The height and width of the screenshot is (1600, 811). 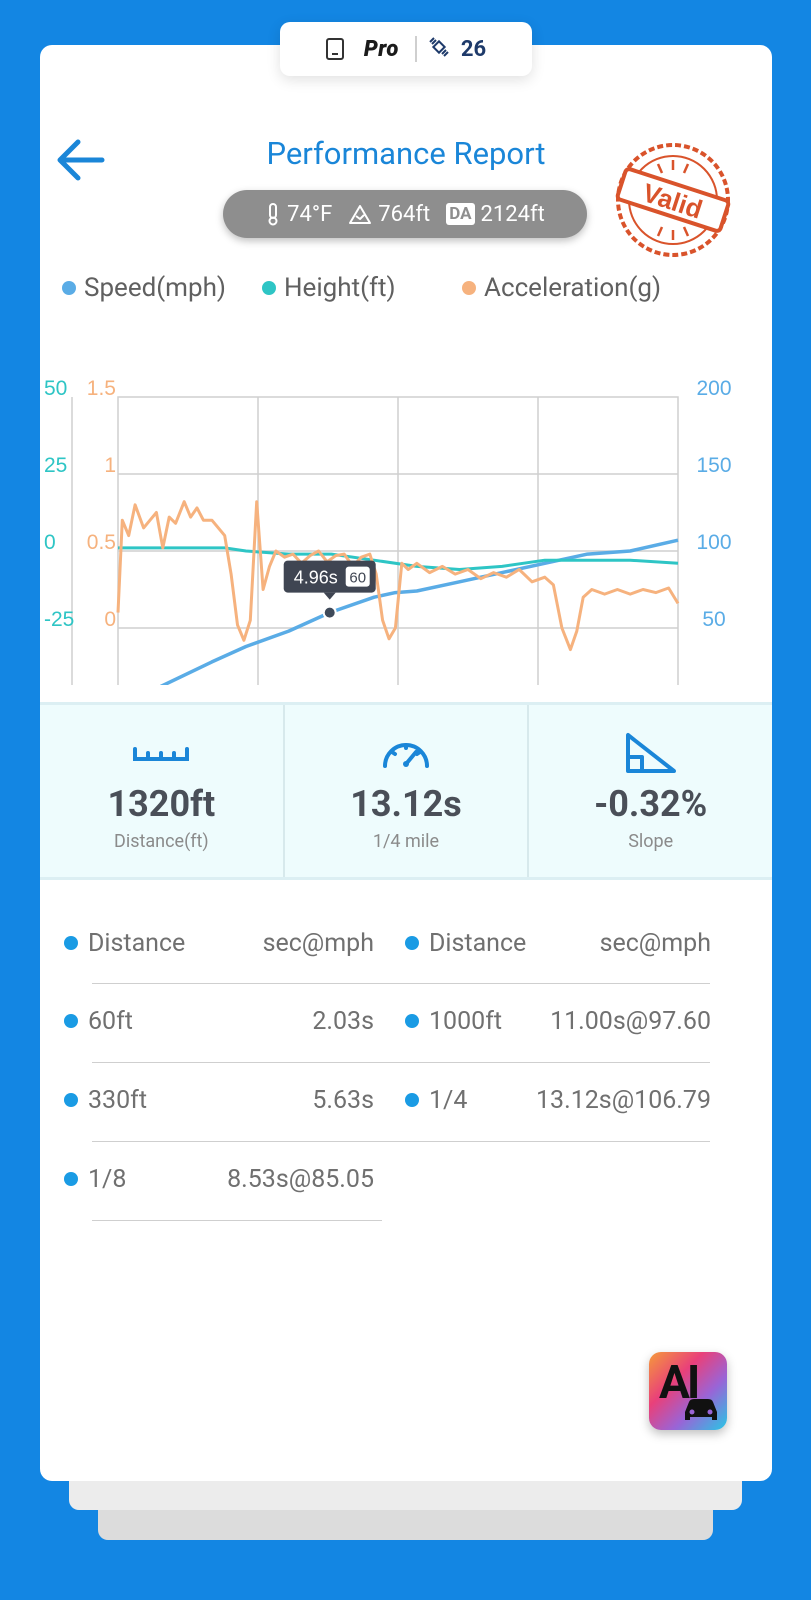 What do you see at coordinates (110, 619) in the screenshot?
I see `tick-label-acceleration: 0` at bounding box center [110, 619].